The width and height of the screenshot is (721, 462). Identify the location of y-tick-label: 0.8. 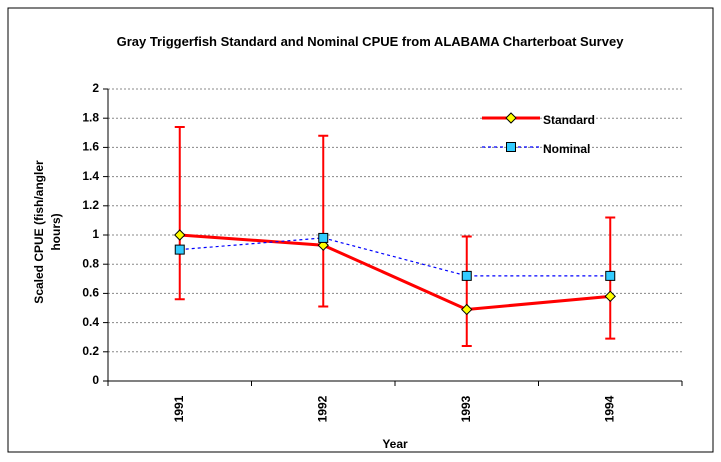
(90, 263).